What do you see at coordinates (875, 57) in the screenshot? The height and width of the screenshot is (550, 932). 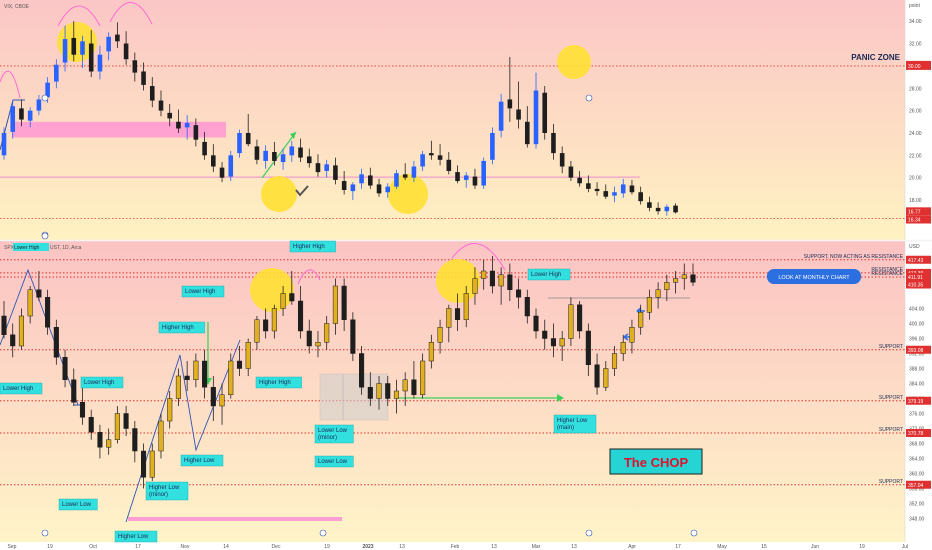 I see `panic-zone-label: PANIC ZONE` at bounding box center [875, 57].